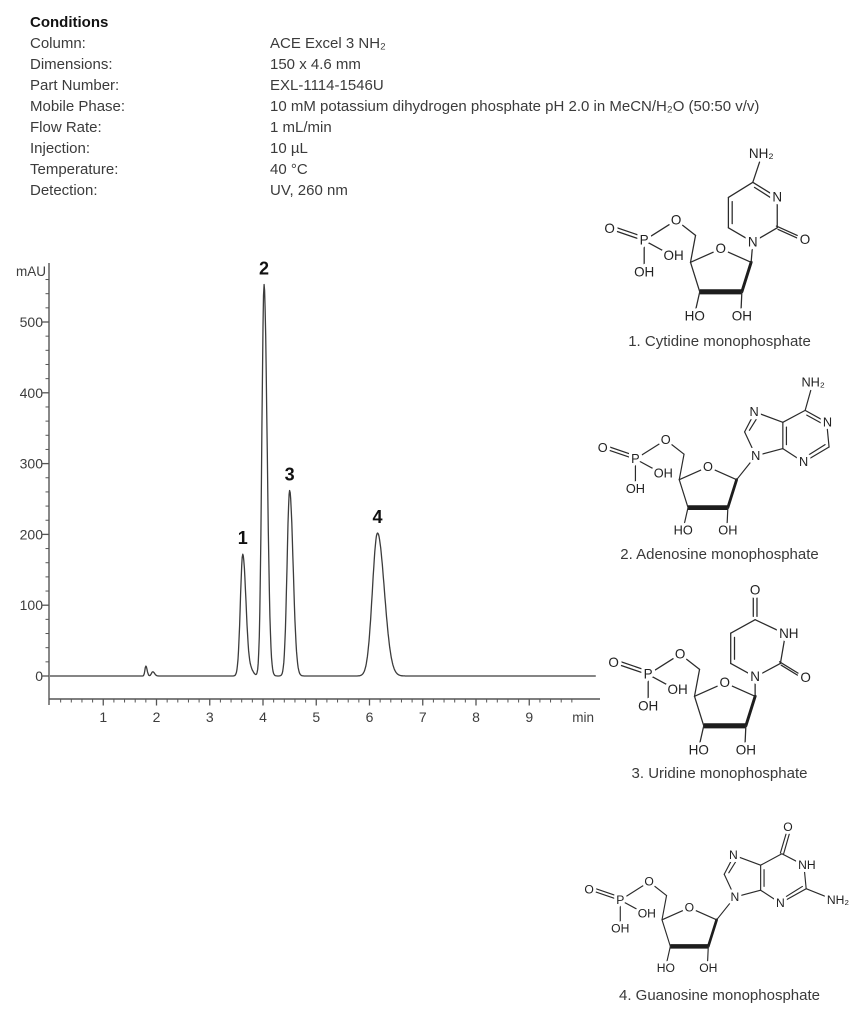  Describe the element at coordinates (31, 271) in the screenshot. I see `y-axis-unit-label: mAU` at that location.